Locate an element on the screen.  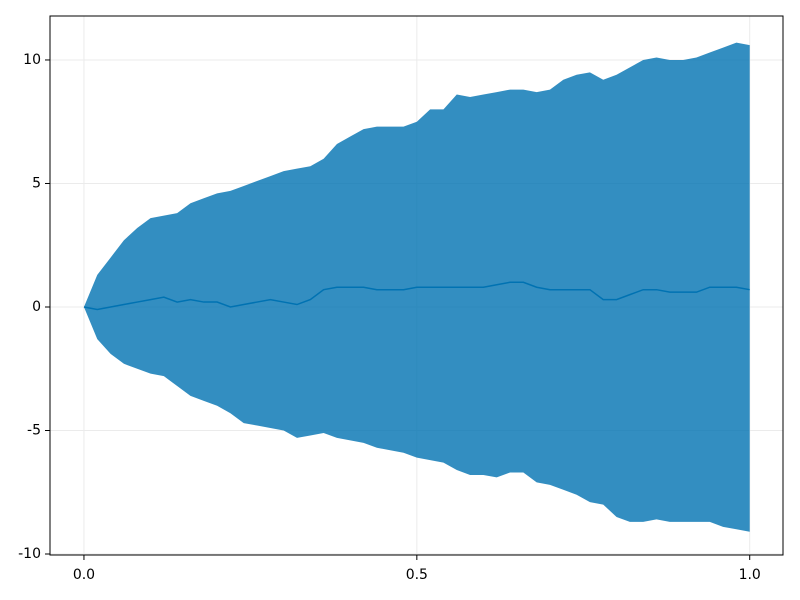
y-tick-label: 10 is located at coordinates (32, 60).